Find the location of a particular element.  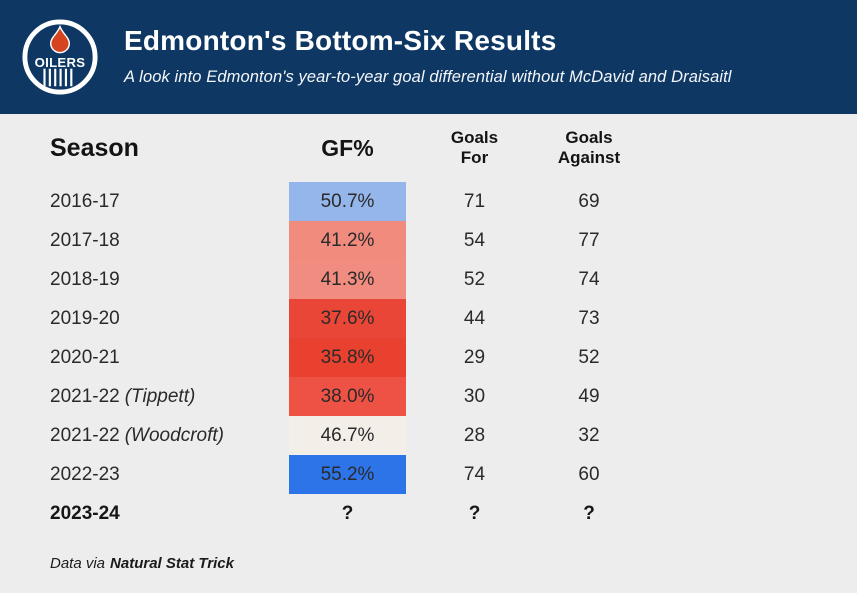

table-row-upcoming-season: 2023-24 ? ? ? is located at coordinates (453, 514).